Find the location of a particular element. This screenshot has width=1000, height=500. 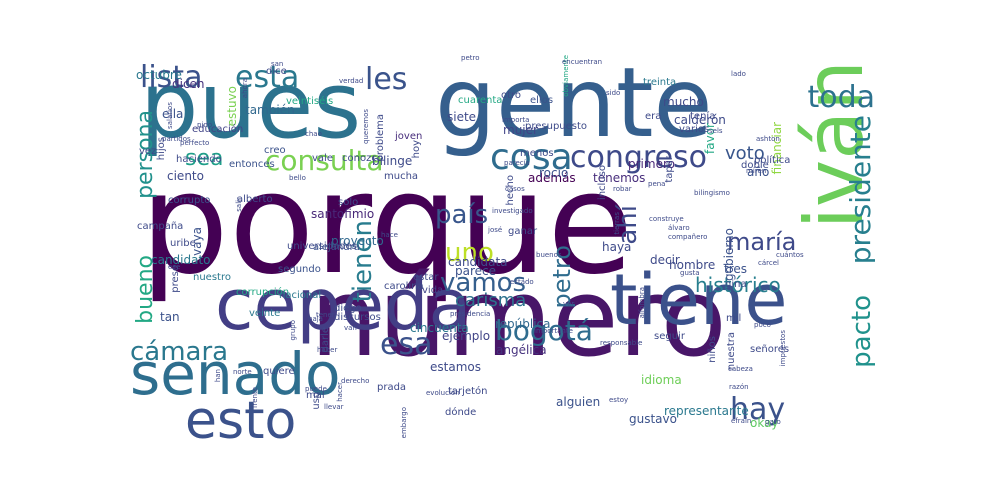

word-19: bogotá is located at coordinates (544, 330).